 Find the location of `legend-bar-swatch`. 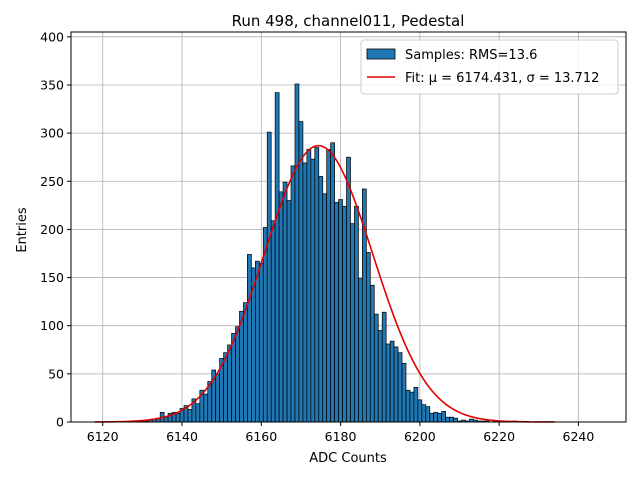

legend-bar-swatch is located at coordinates (381, 54).